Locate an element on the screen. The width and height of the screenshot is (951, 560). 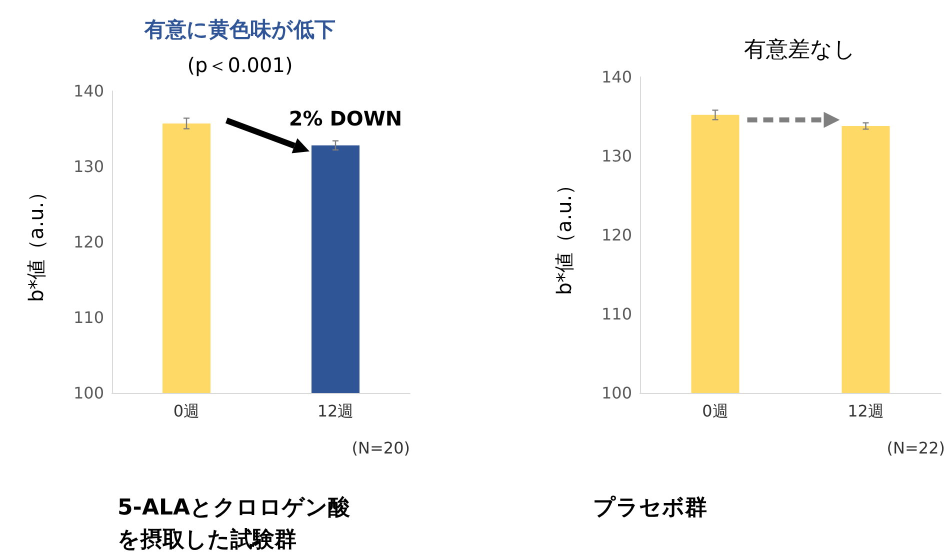
text: プラセボ群 is located at coordinates (650, 508).